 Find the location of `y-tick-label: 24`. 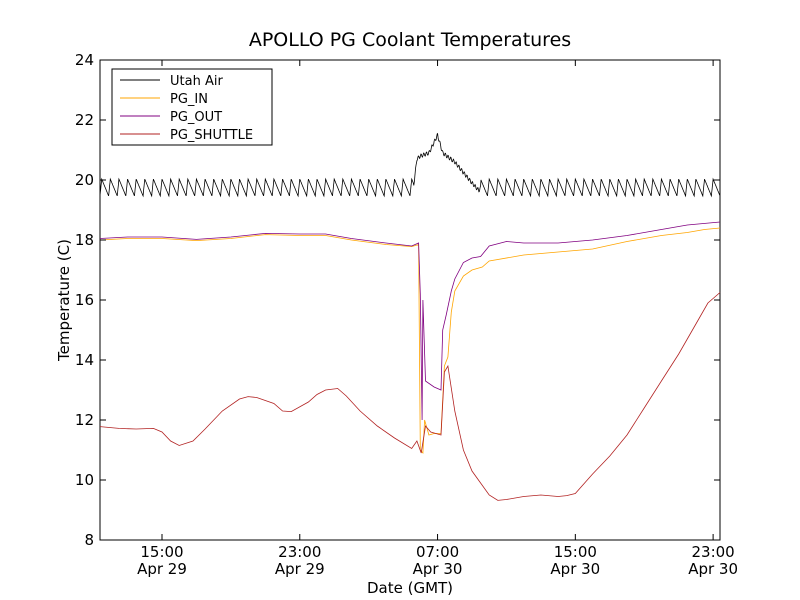

y-tick-label: 24 is located at coordinates (84, 60).